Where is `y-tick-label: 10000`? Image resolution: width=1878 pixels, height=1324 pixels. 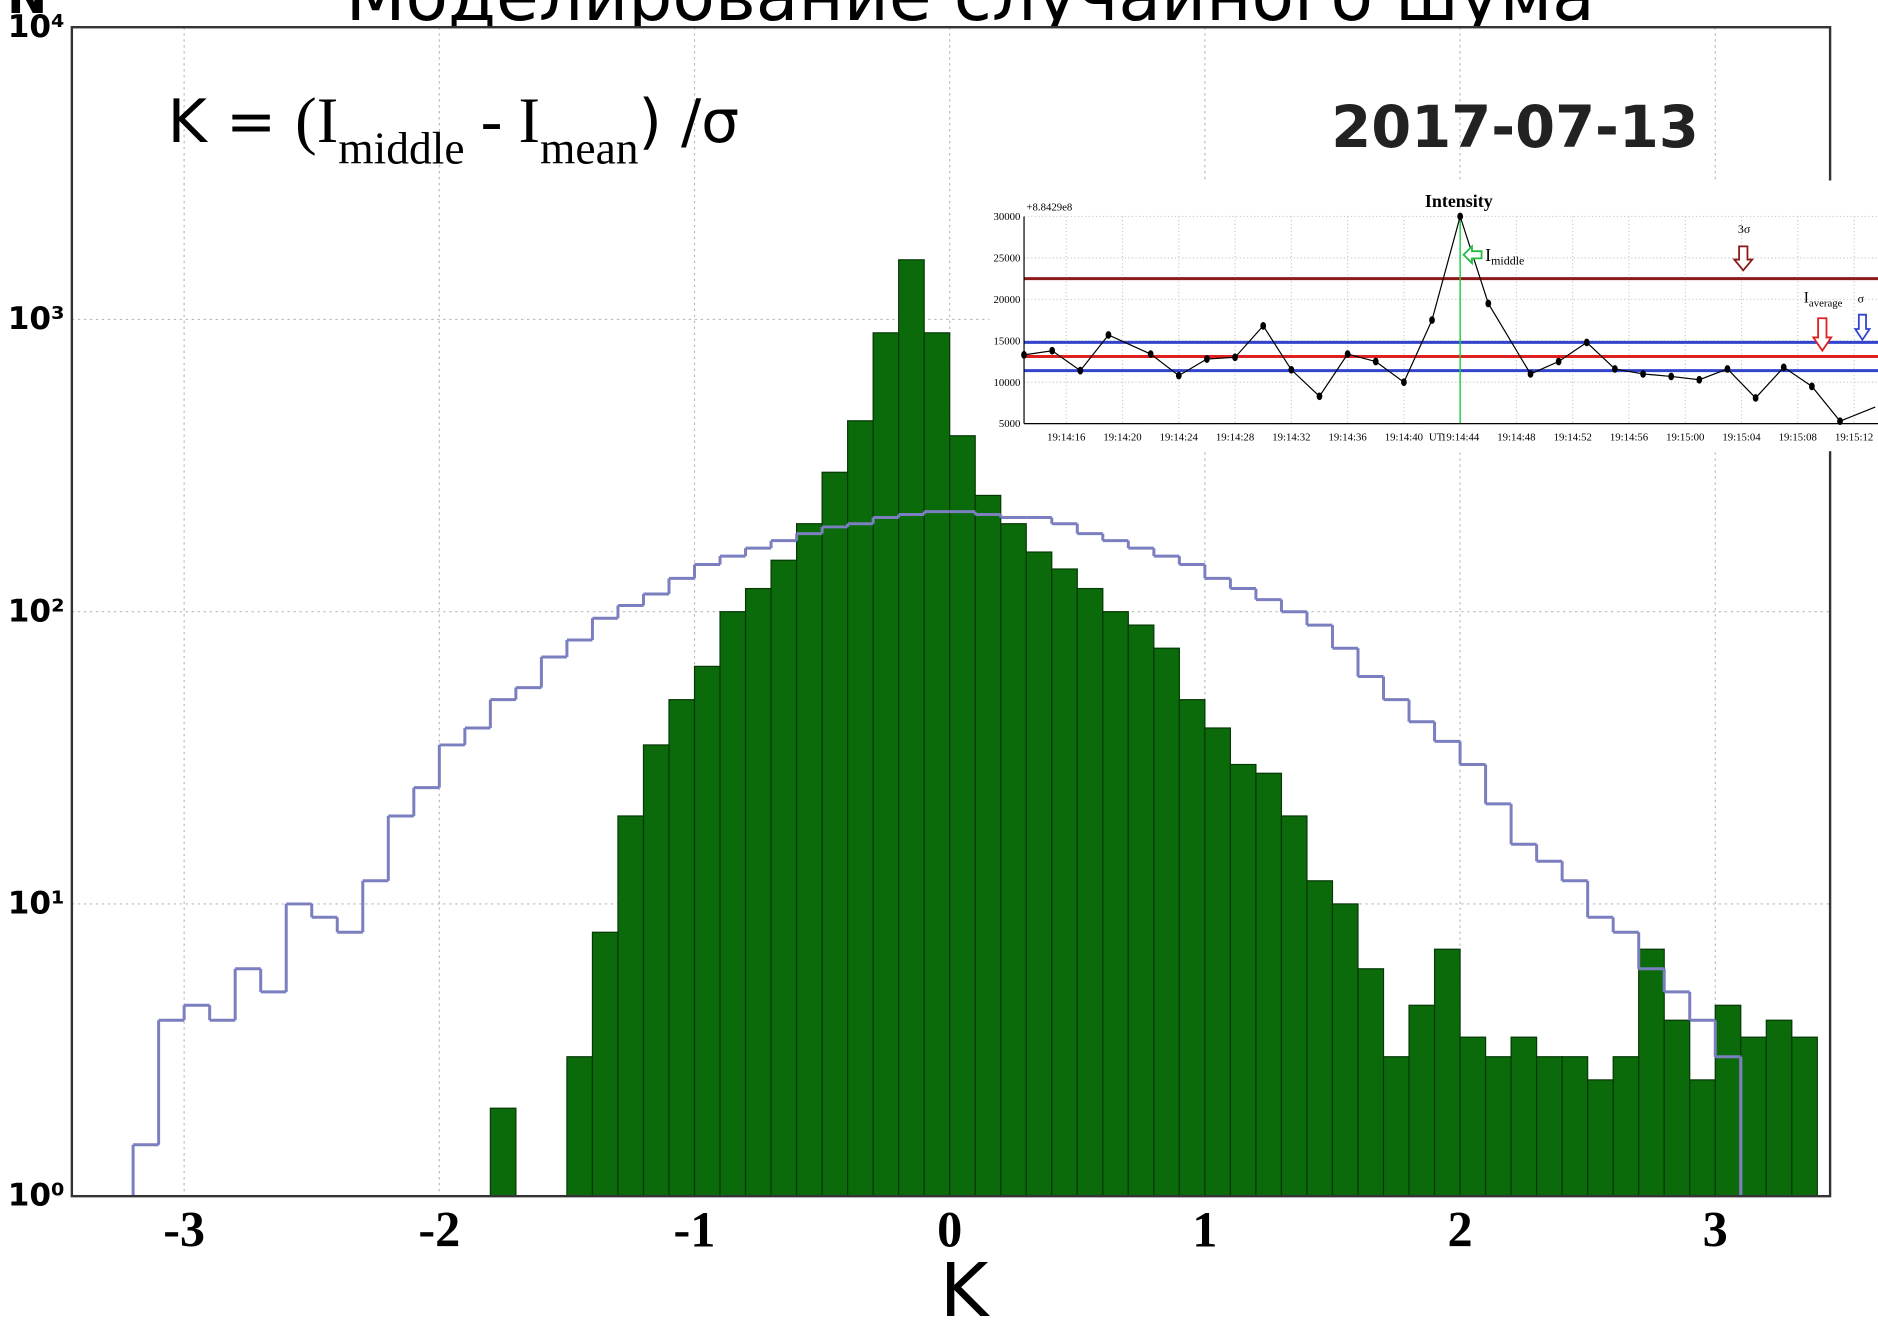
y-tick-label: 10000 is located at coordinates (1007, 383).